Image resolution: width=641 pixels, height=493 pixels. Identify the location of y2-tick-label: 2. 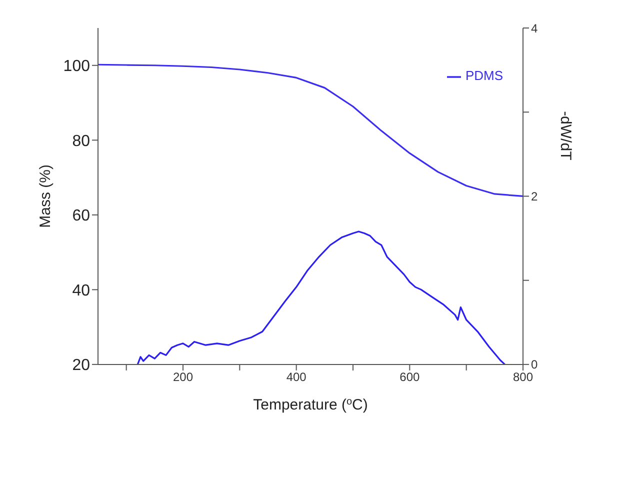
(534, 196).